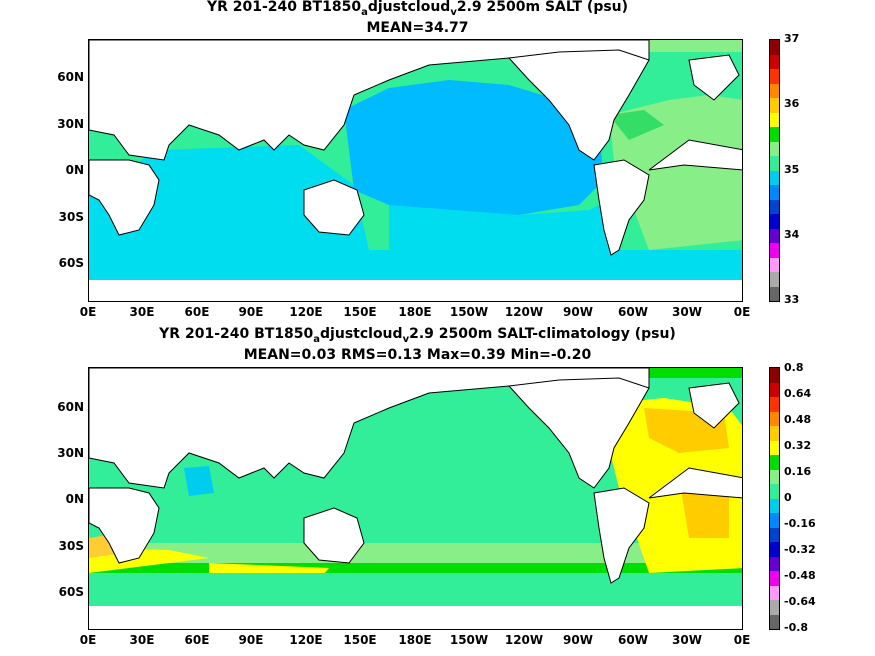 Image resolution: width=875 pixels, height=656 pixels. What do you see at coordinates (798, 419) in the screenshot?
I see `map2-colorbar-label: 0.48` at bounding box center [798, 419].